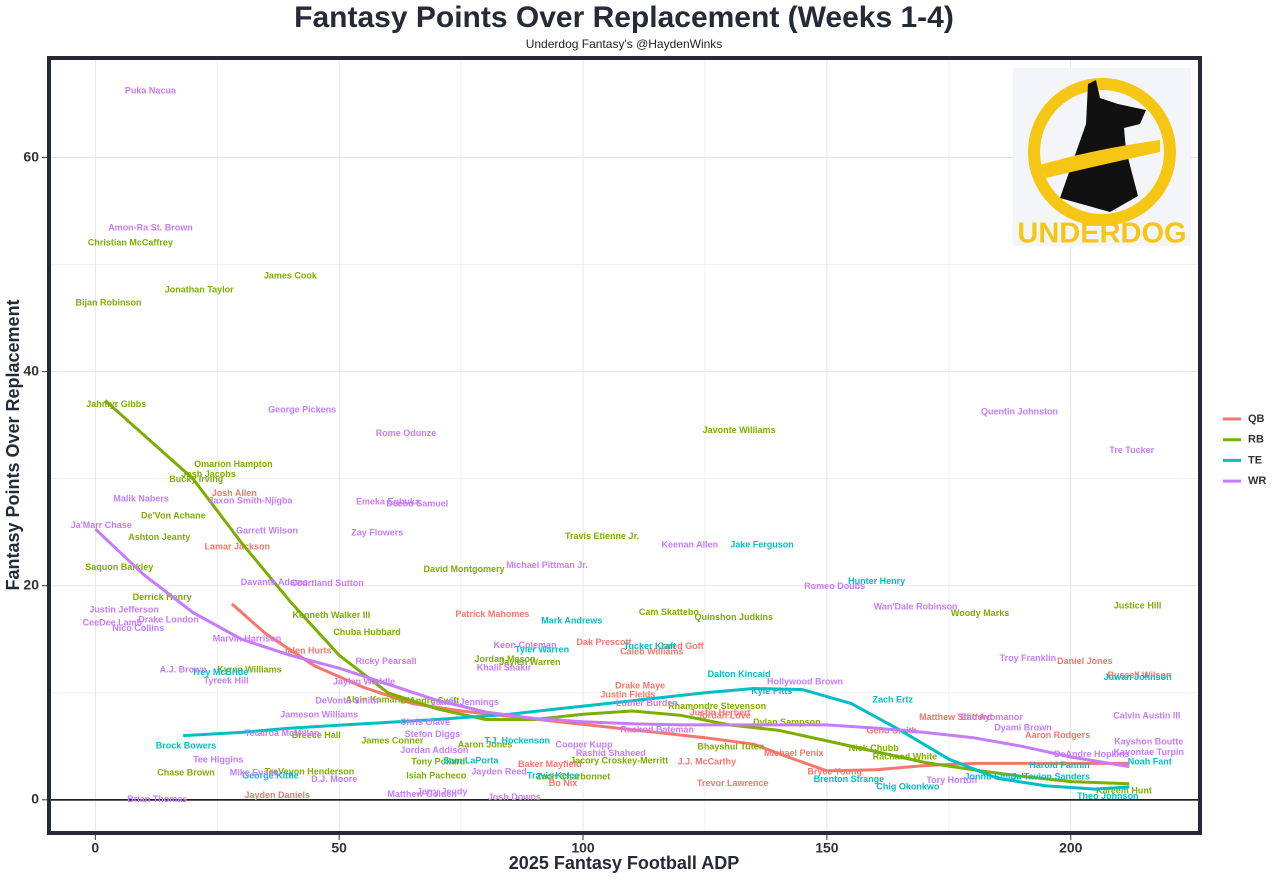 This screenshot has height=880, width=1279. What do you see at coordinates (150, 228) in the screenshot?
I see `player-label: Amon-Ra St. Brown` at bounding box center [150, 228].